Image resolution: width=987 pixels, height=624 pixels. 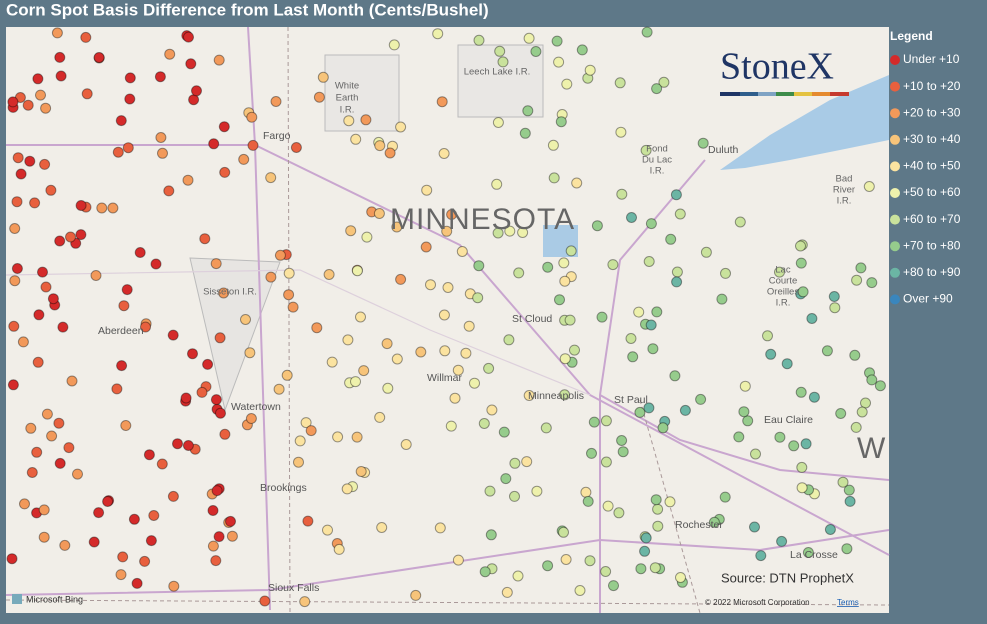 What do you see at coordinates (784, 94) in the screenshot?
I see `logo-bar` at bounding box center [784, 94].